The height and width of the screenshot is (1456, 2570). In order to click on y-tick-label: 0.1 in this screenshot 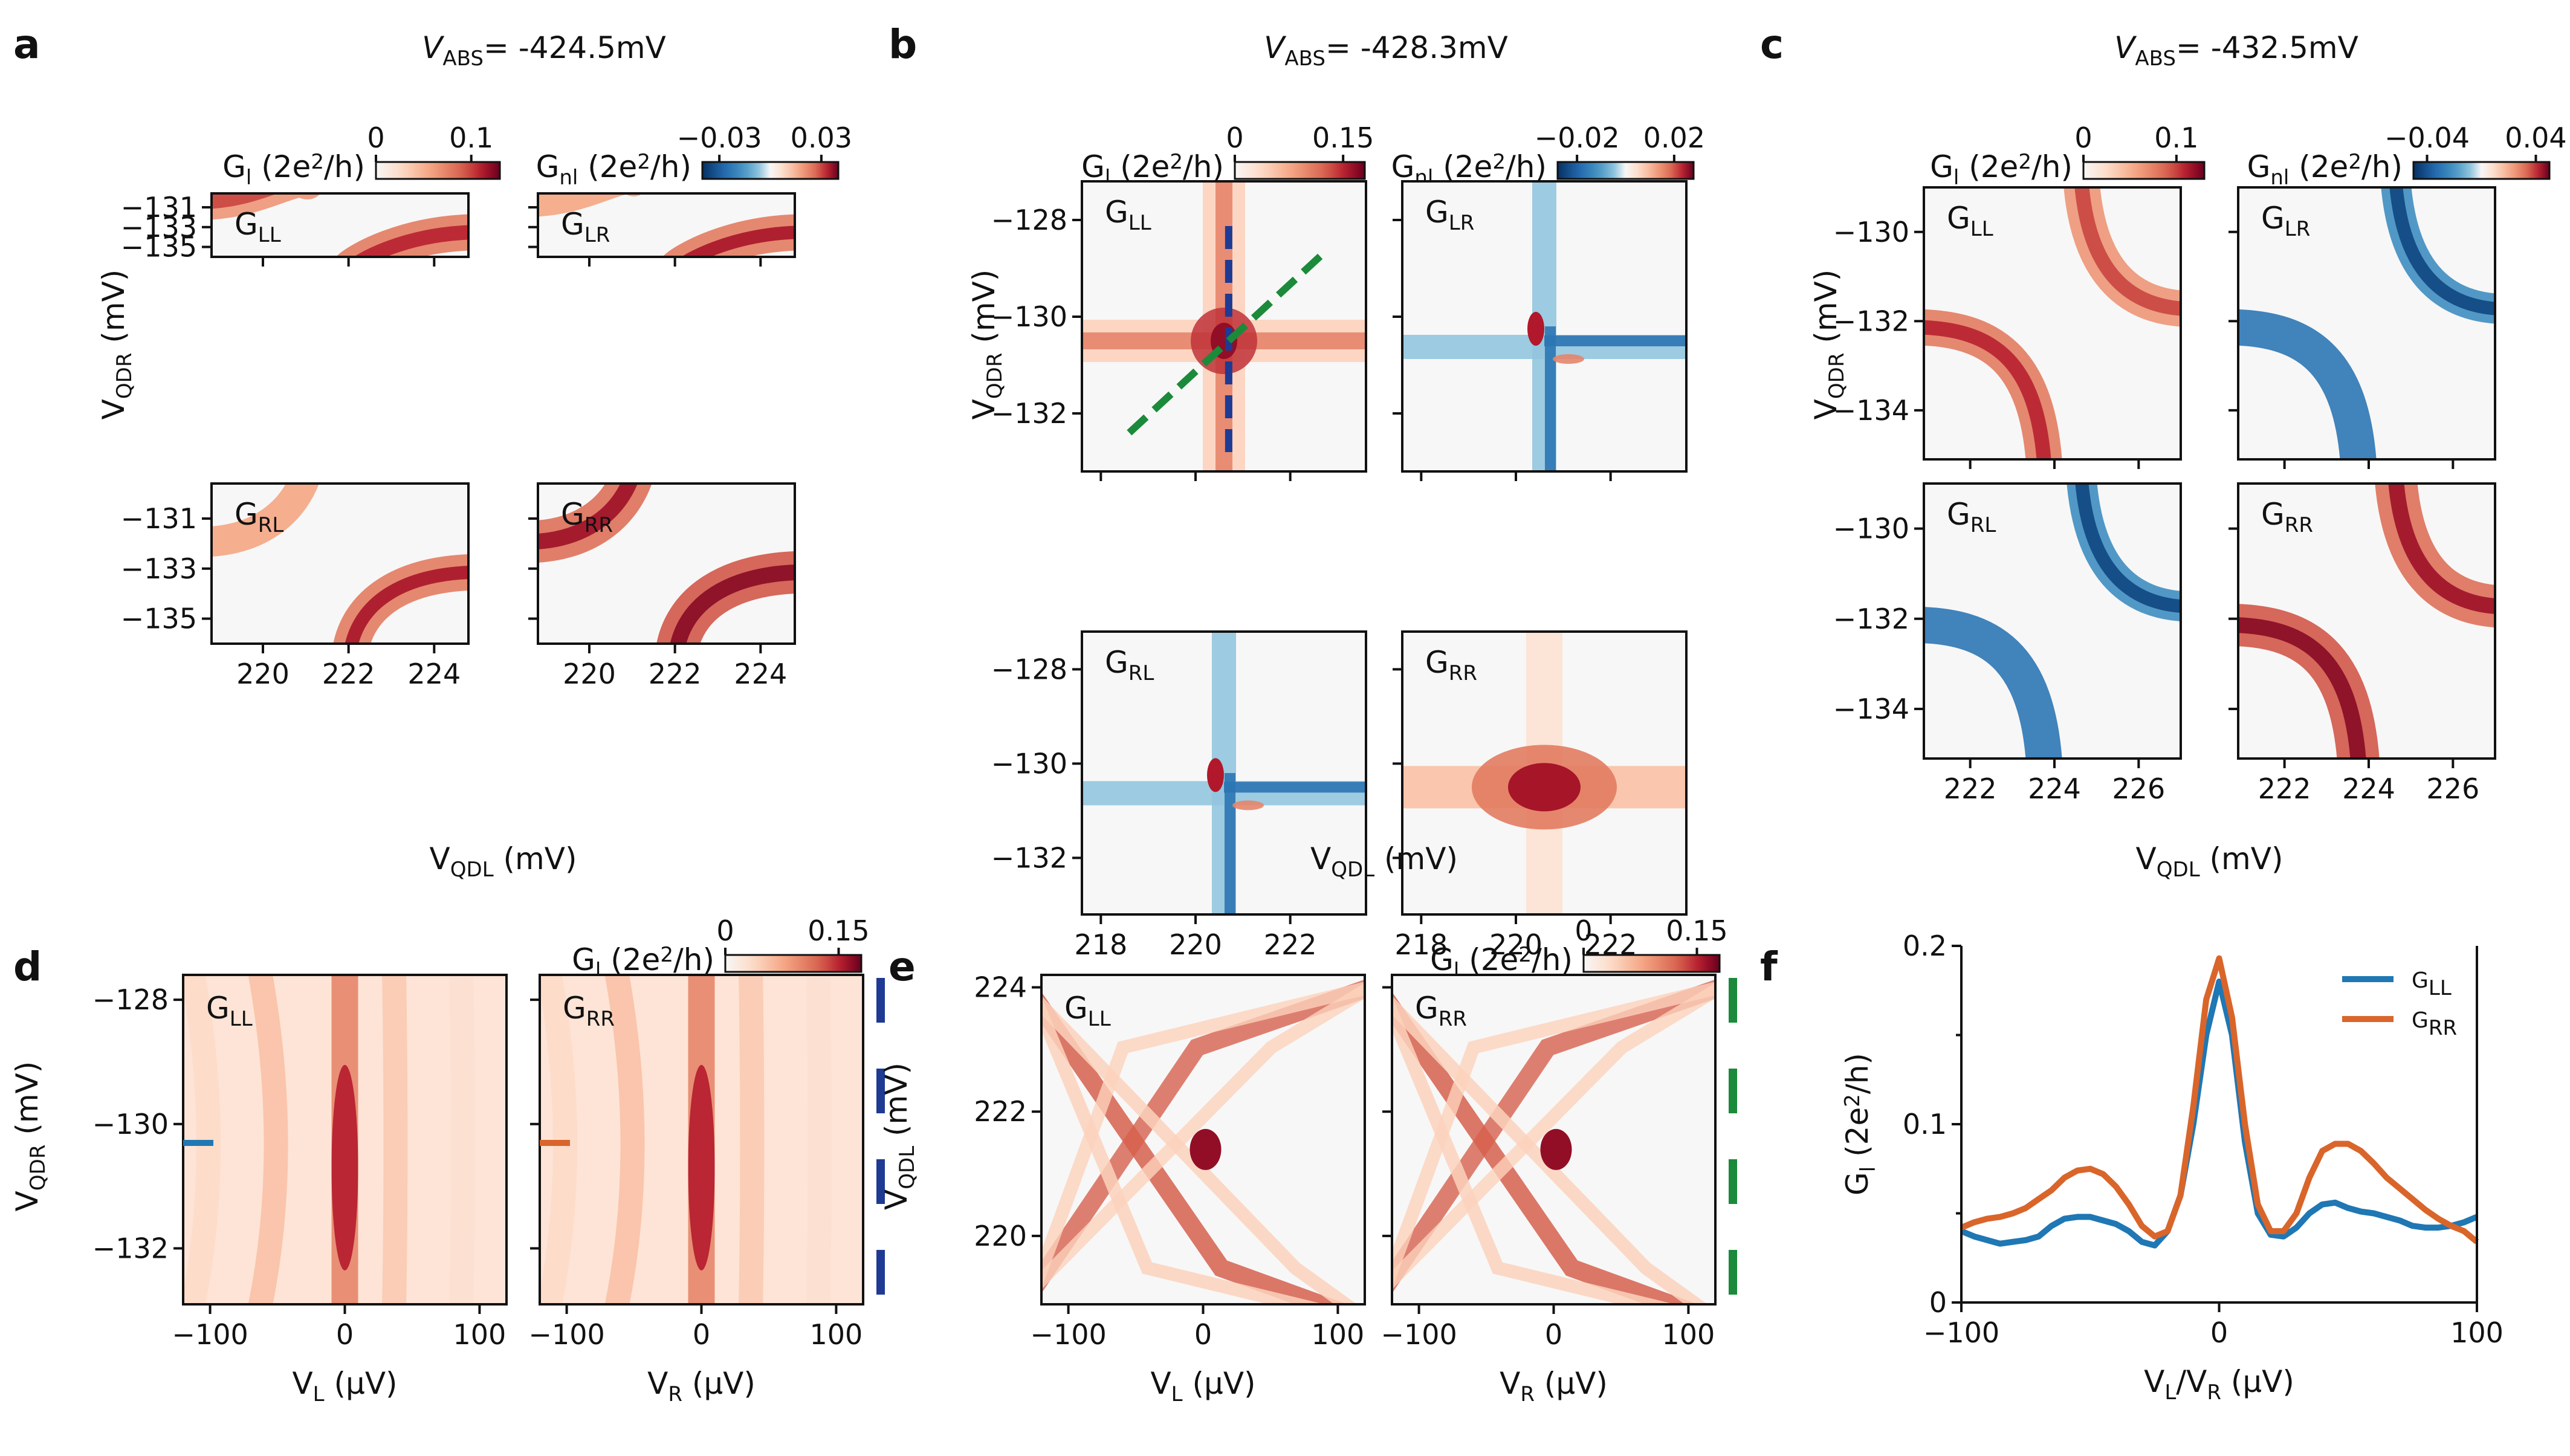, I will do `click(1925, 1124)`.